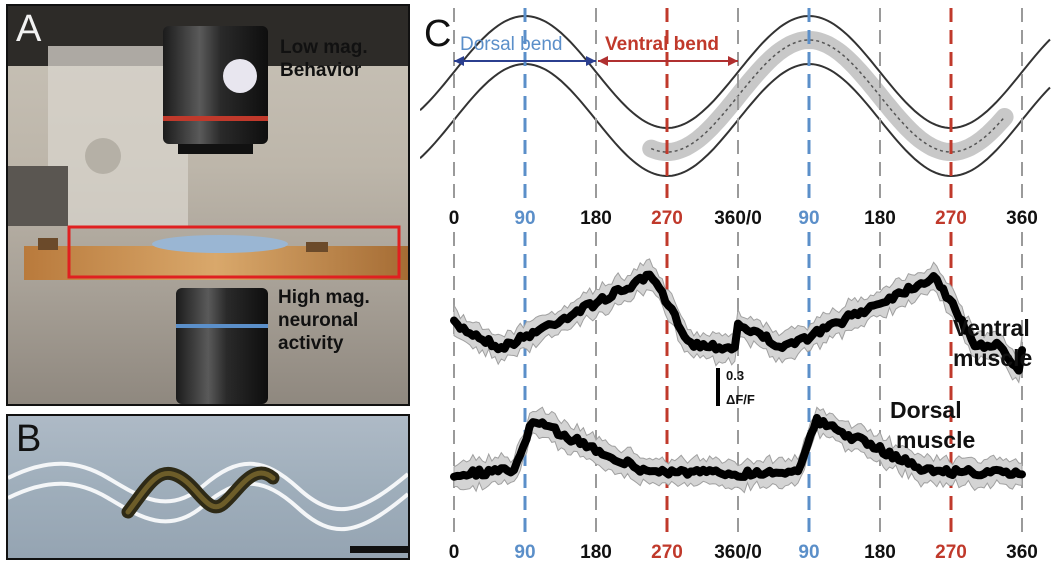 This screenshot has height=565, width=1051. I want to click on high-mag-line-1: High mag., so click(324, 297).